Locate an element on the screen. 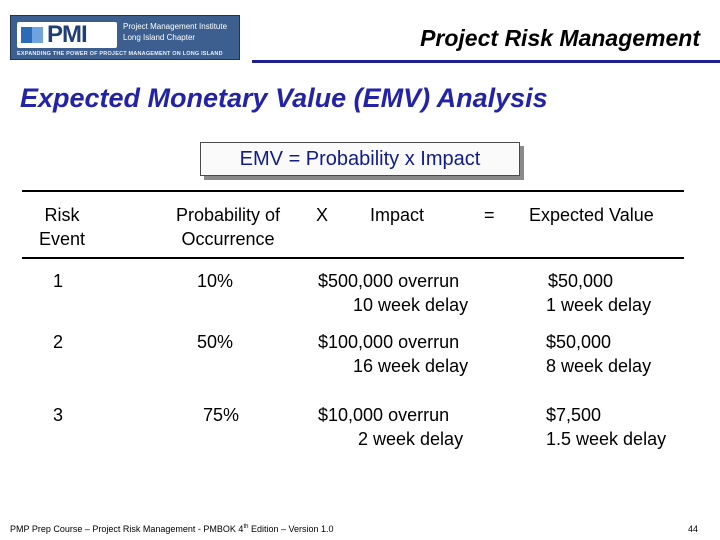  row-1-impact: $500,000 overrun 10 week delay is located at coordinates (393, 293).